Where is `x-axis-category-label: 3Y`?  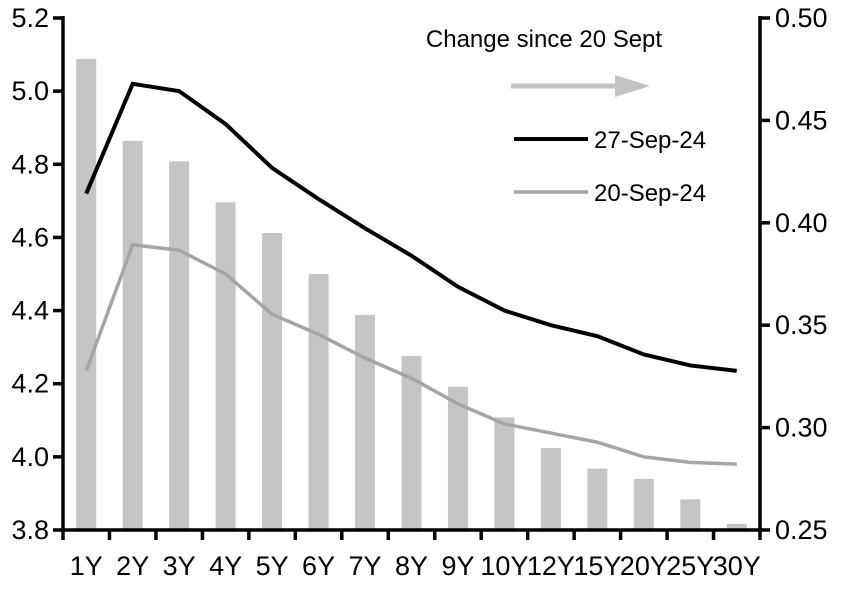
x-axis-category-label: 3Y is located at coordinates (179, 566).